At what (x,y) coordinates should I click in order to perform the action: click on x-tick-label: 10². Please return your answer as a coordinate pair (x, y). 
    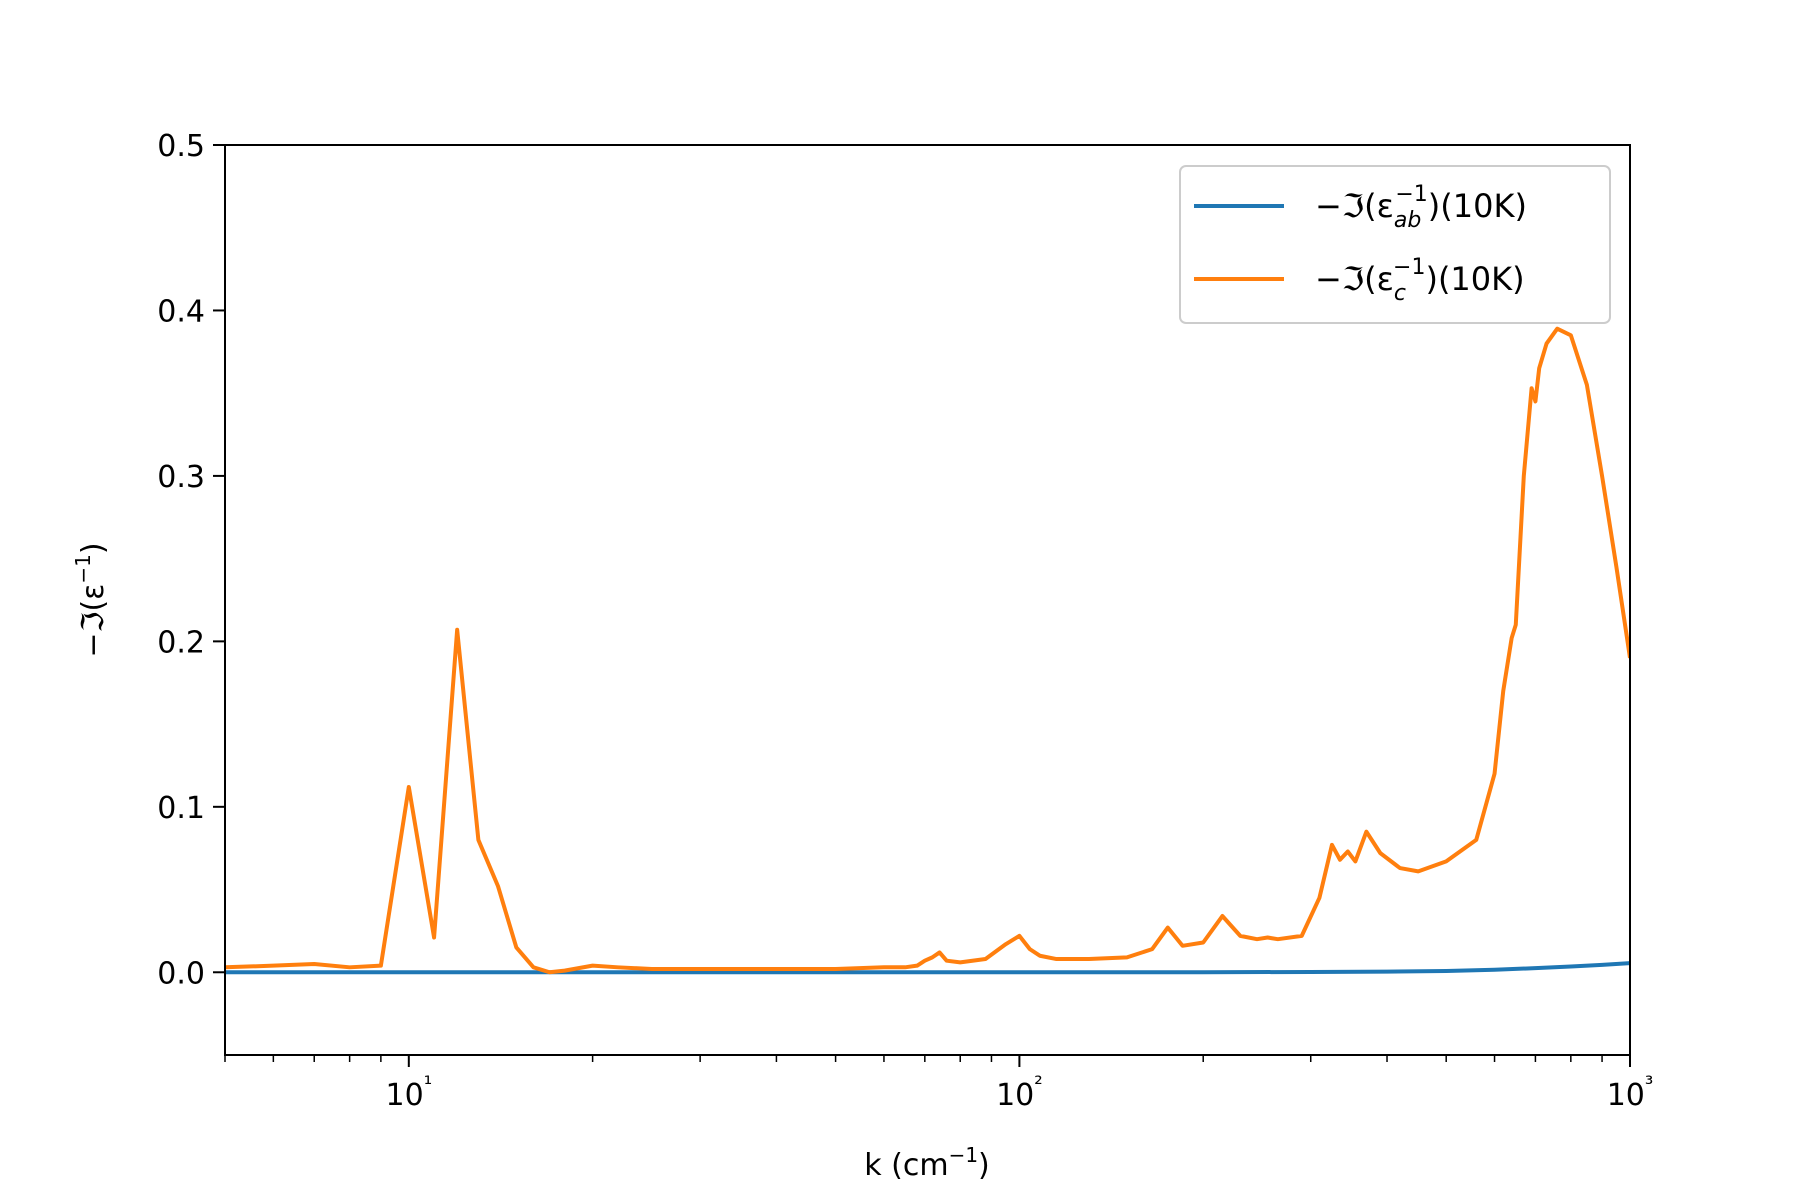
    Looking at the image, I should click on (1019, 1092).